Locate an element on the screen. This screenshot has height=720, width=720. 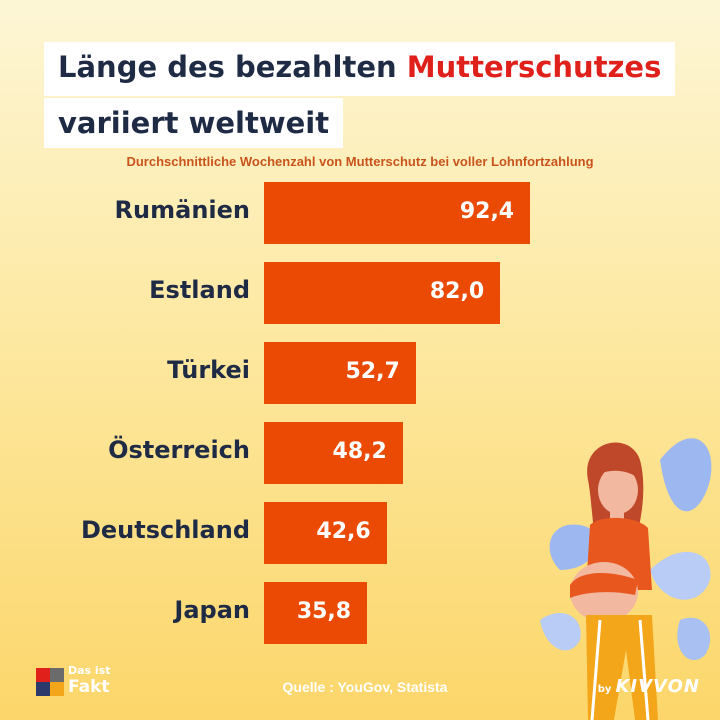
das-ist-fakt-logo: Das ist Fakt is located at coordinates (85, 684).